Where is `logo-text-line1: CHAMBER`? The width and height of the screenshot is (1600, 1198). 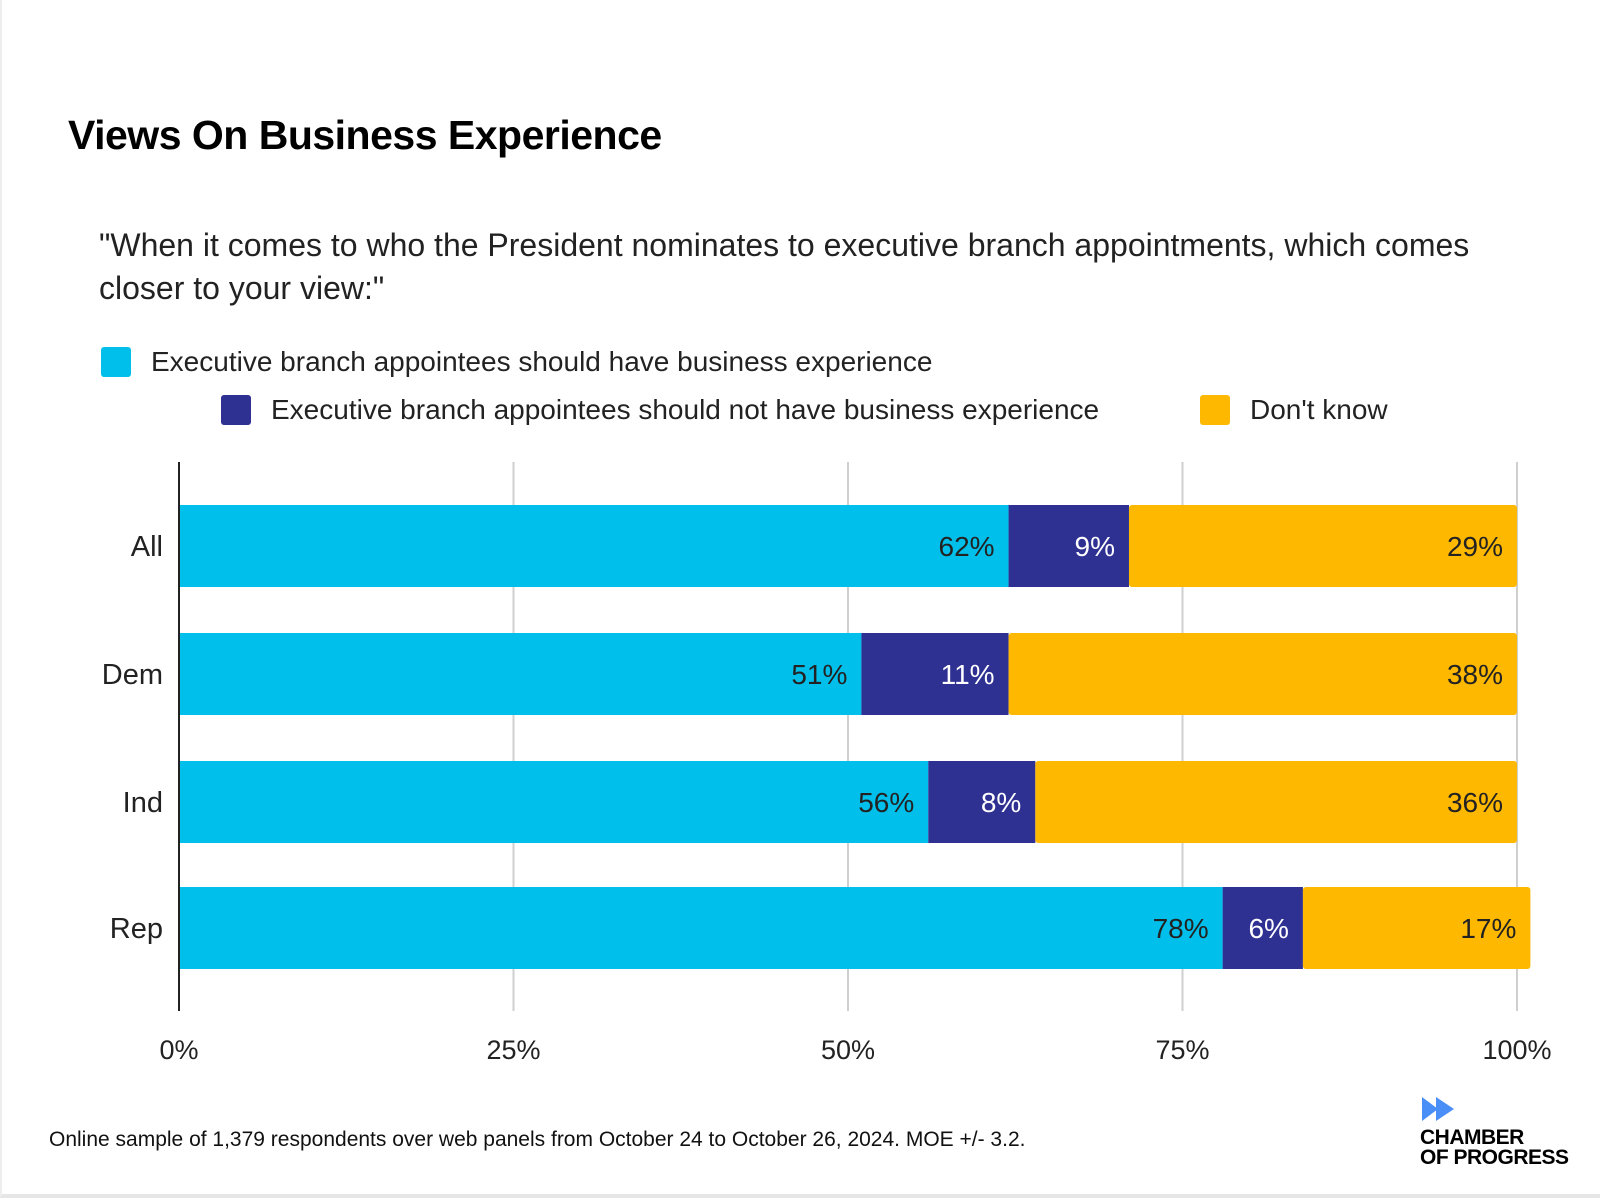 logo-text-line1: CHAMBER is located at coordinates (1472, 1137).